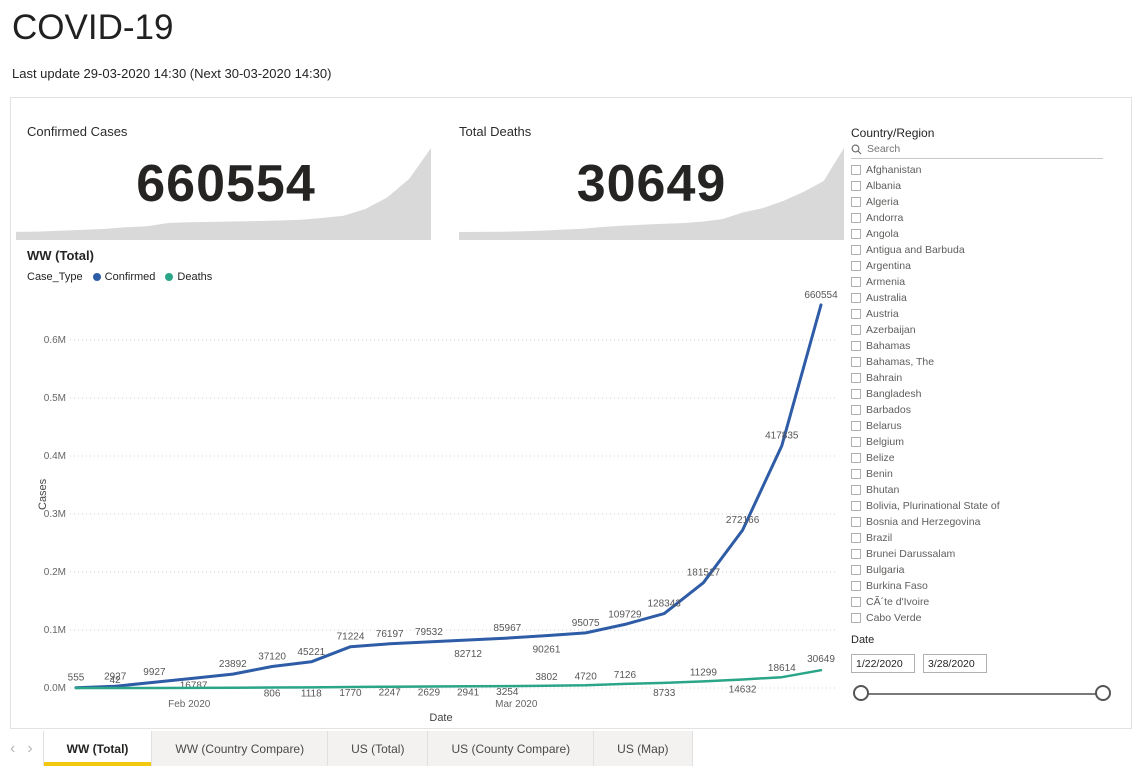 The height and width of the screenshot is (783, 1143). I want to click on country-item: Andorra, so click(984, 218).